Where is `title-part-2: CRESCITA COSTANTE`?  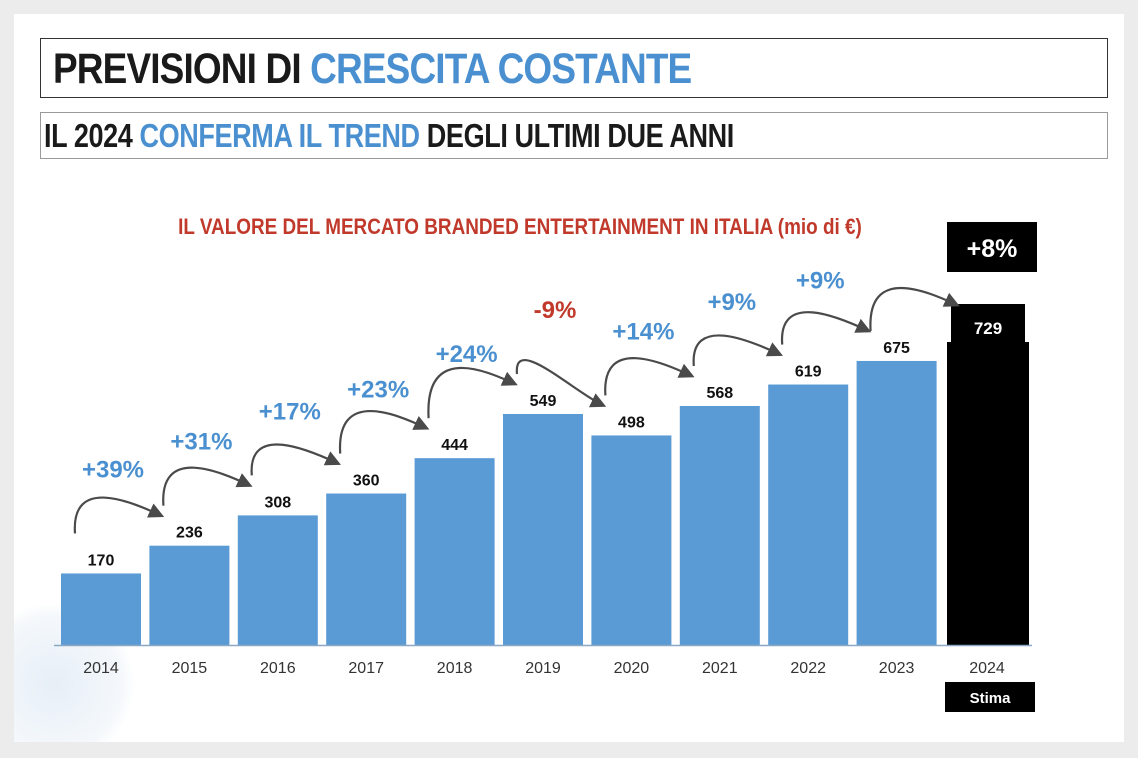 title-part-2: CRESCITA COSTANTE is located at coordinates (501, 69).